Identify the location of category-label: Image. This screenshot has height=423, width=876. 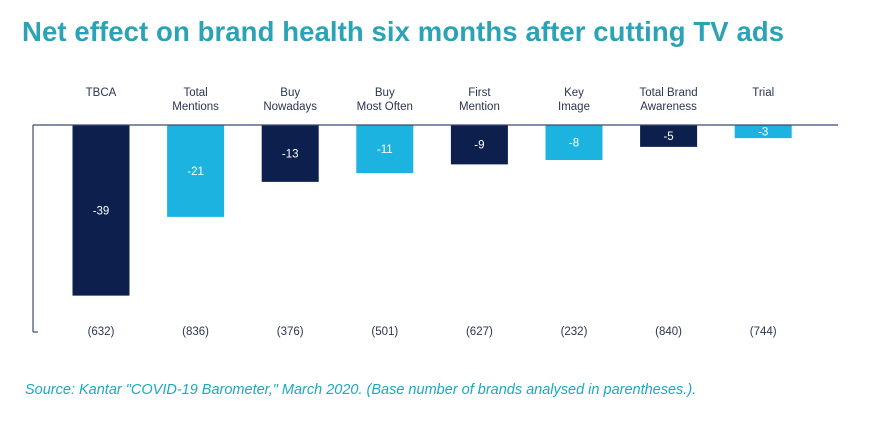
(574, 107).